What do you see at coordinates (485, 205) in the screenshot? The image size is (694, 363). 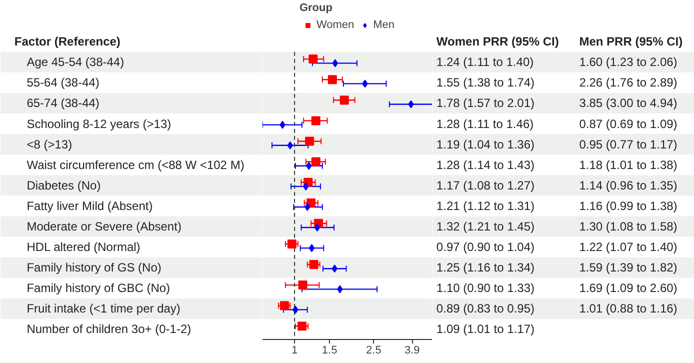 I see `data-label: 1.21 (1.12 to 1.31)` at bounding box center [485, 205].